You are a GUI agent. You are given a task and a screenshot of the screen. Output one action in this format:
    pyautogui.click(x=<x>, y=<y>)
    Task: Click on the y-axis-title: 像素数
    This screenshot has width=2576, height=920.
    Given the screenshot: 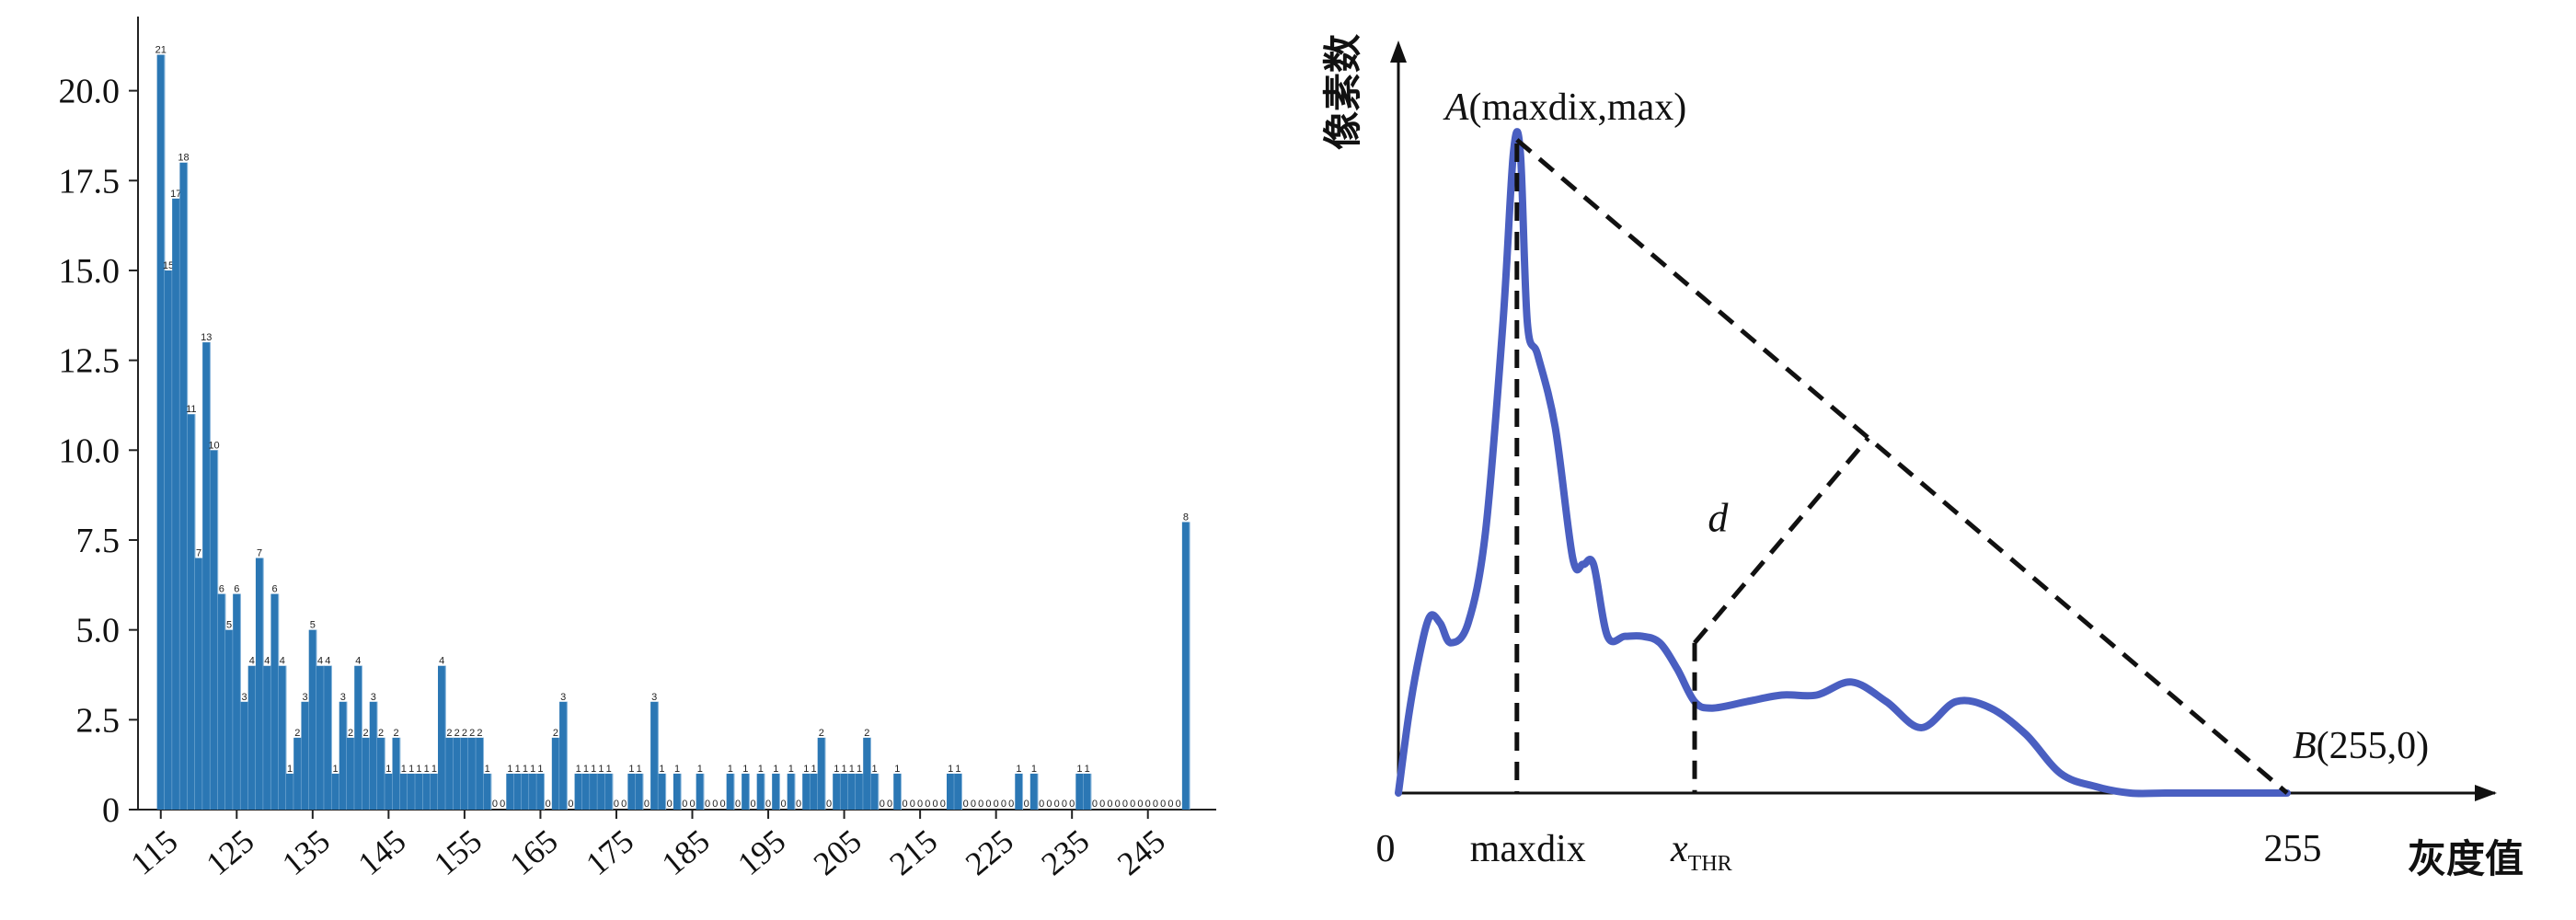 What is the action you would take?
    pyautogui.click(x=1342, y=92)
    